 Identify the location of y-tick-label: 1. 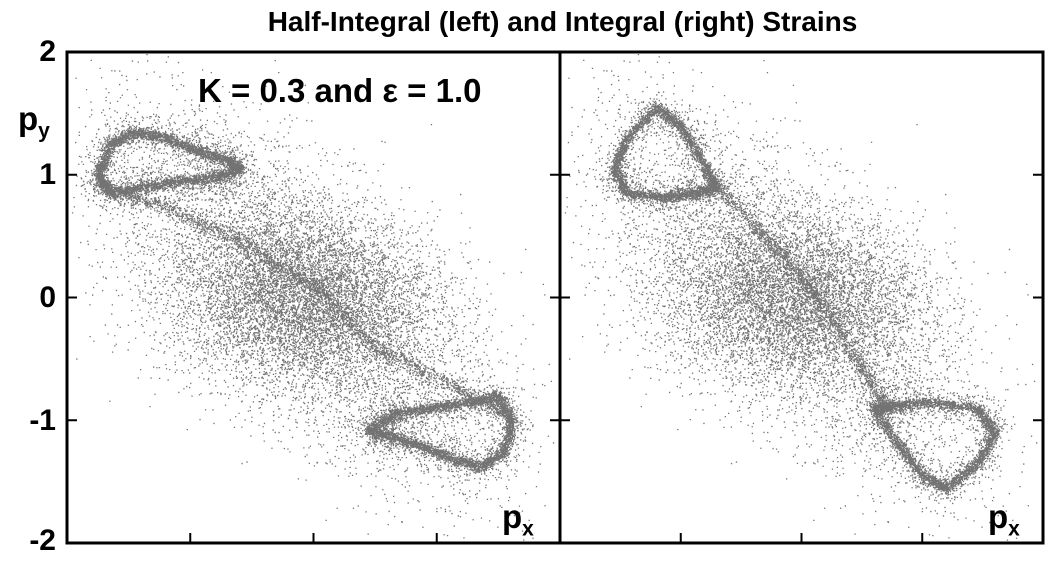
(47, 174).